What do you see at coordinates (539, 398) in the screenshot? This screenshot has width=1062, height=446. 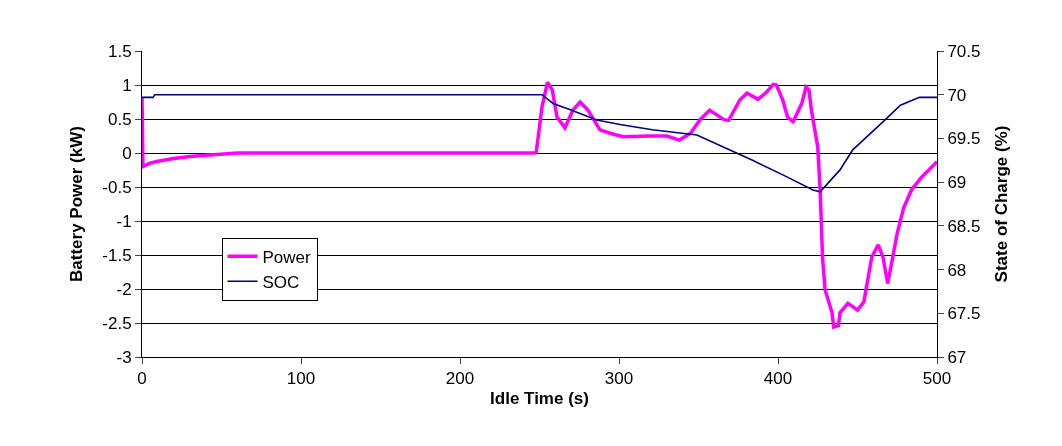 I see `x-axis-title: Idle Time (s)` at bounding box center [539, 398].